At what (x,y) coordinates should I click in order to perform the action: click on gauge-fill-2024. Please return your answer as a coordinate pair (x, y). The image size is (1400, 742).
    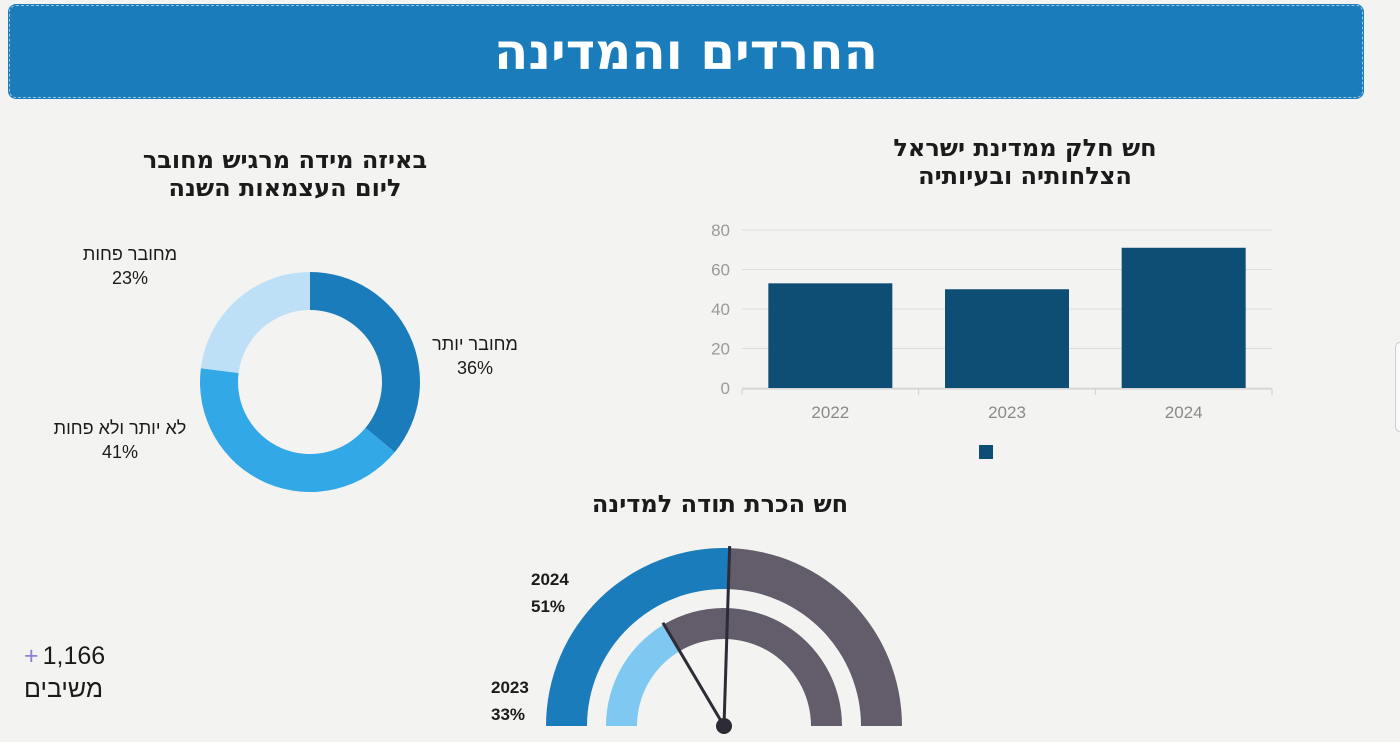
    Looking at the image, I should click on (638, 637).